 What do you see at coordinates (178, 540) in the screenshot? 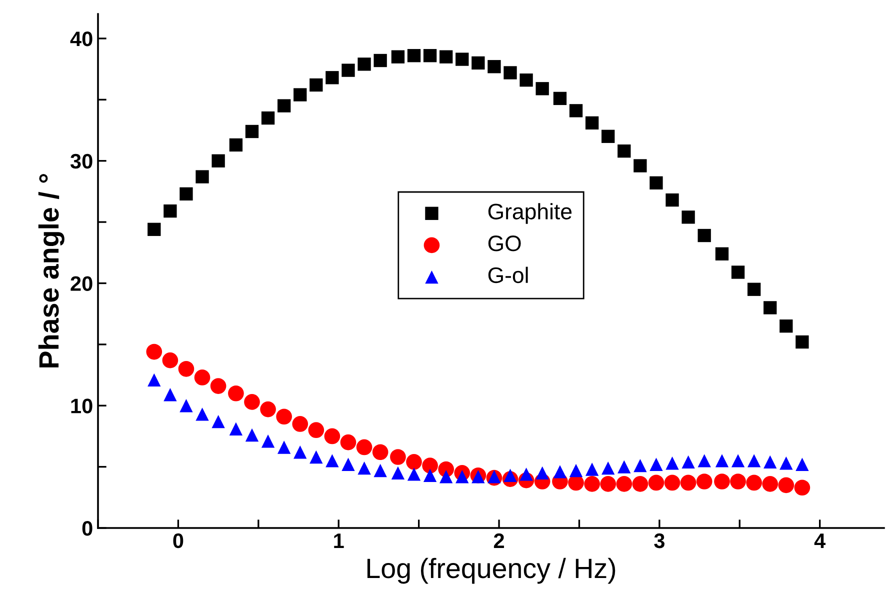
I see `x-tick-label: 0` at bounding box center [178, 540].